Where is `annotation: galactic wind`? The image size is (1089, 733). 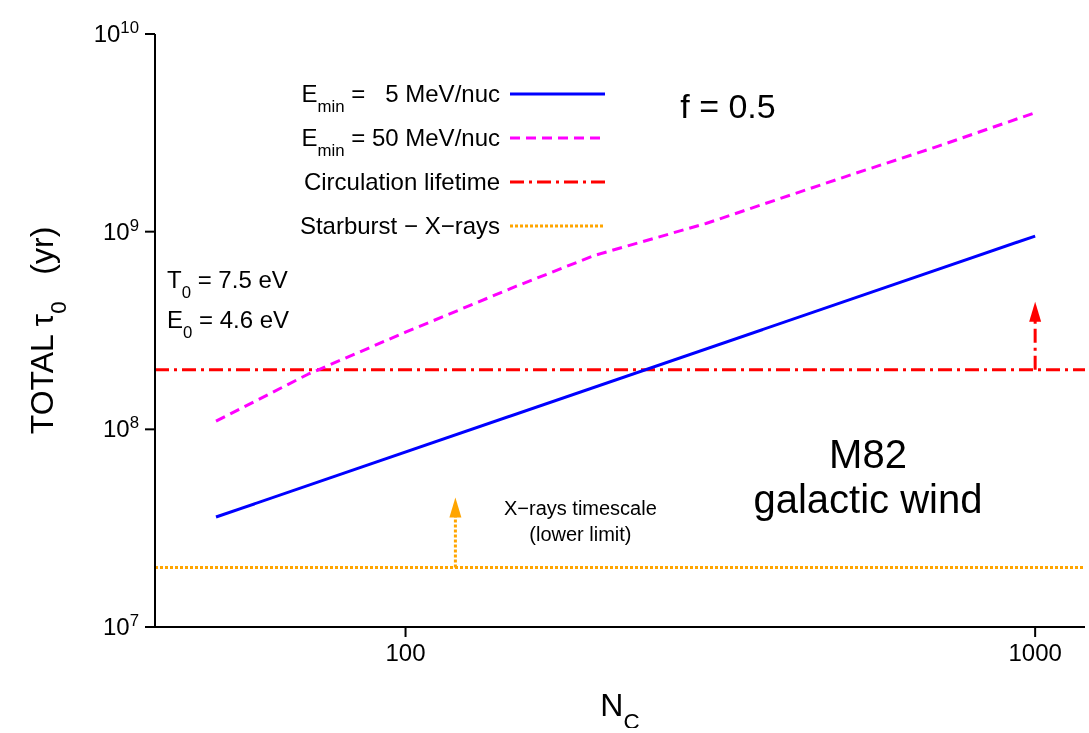 annotation: galactic wind is located at coordinates (868, 499).